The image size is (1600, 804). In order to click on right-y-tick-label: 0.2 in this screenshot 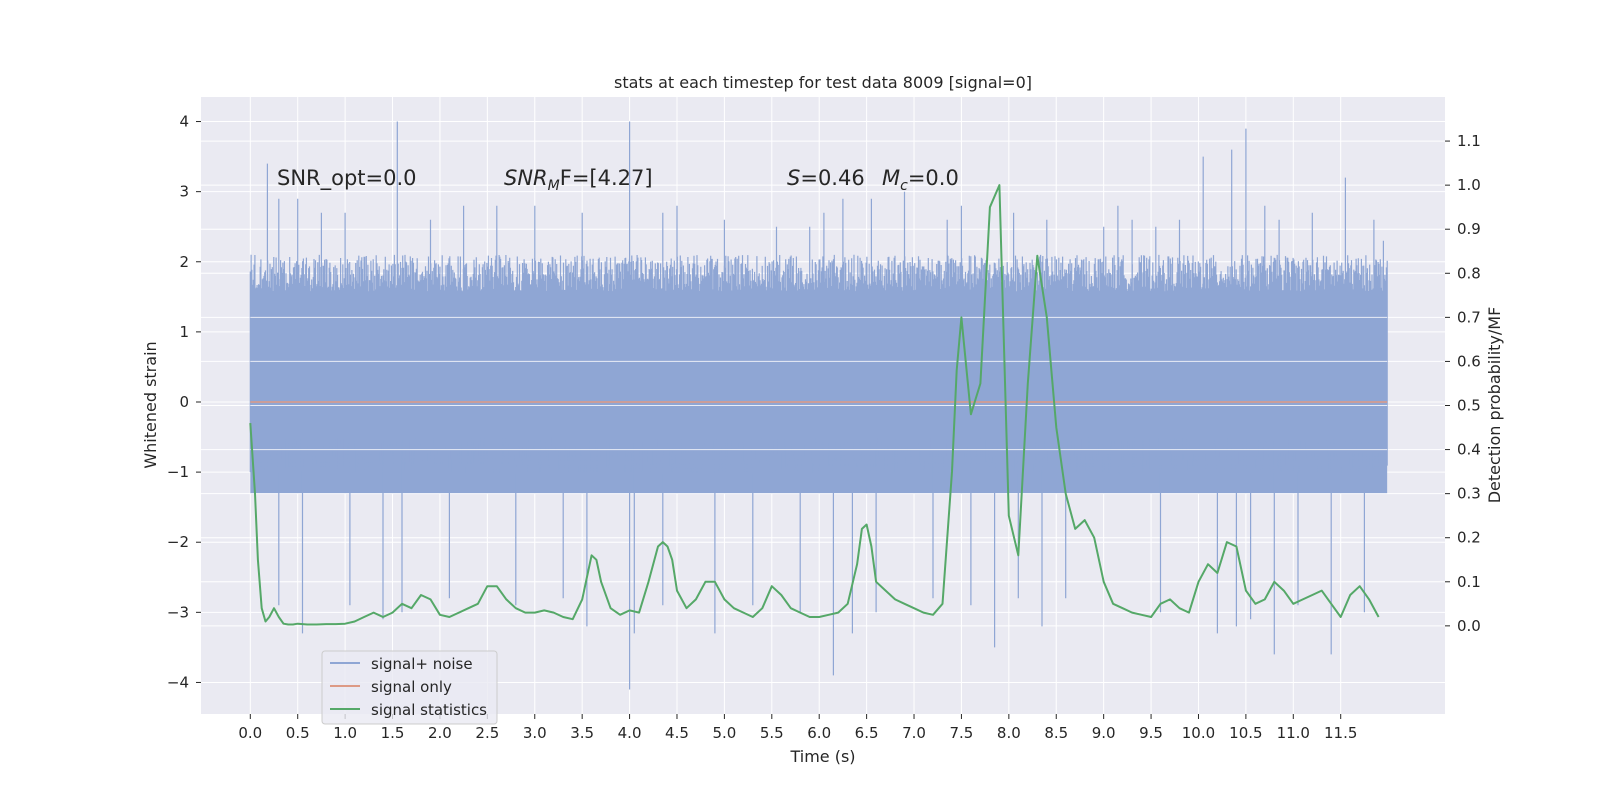, I will do `click(1469, 538)`.